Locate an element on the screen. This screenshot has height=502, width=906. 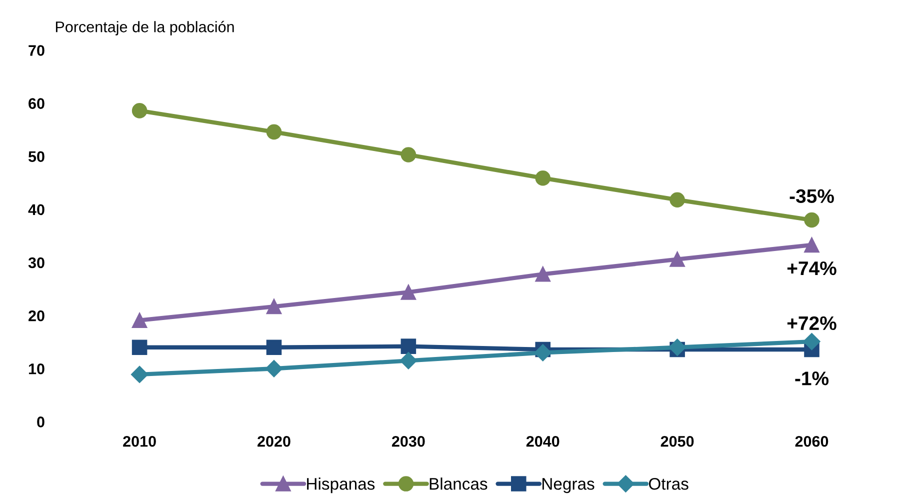
y-tick-label: 0 is located at coordinates (40, 422).